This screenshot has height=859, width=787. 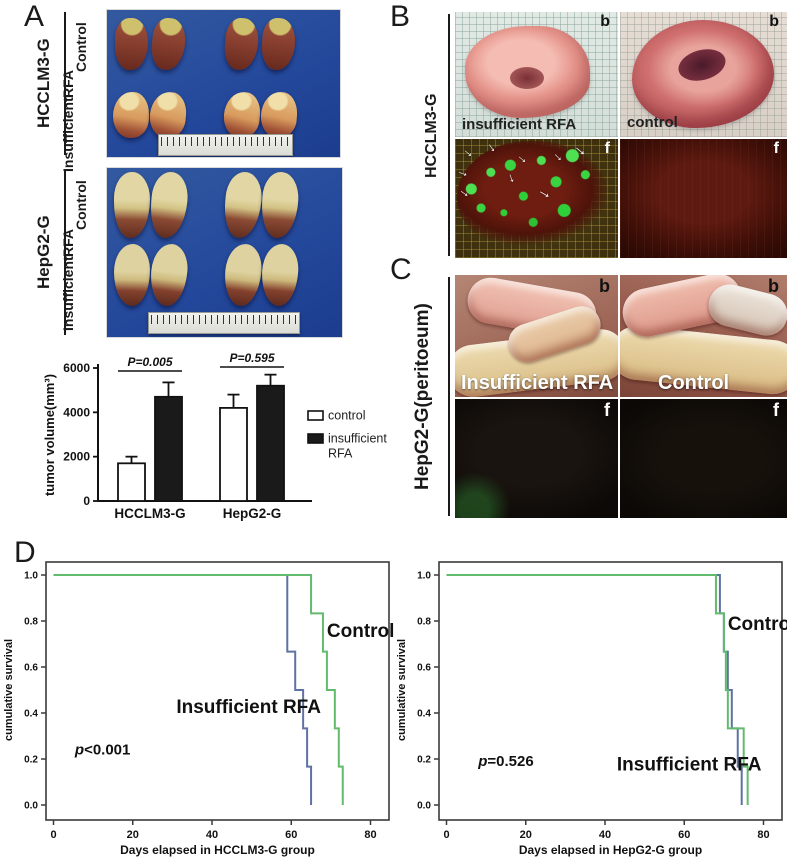 I want to click on svg-text: 6000, so click(x=76, y=368).